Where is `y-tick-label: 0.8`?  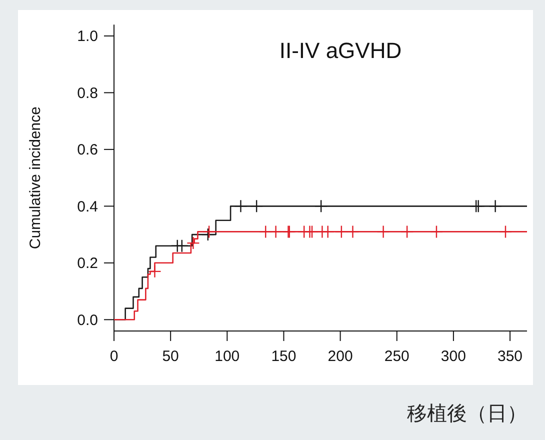
y-tick-label: 0.8 is located at coordinates (87, 93).